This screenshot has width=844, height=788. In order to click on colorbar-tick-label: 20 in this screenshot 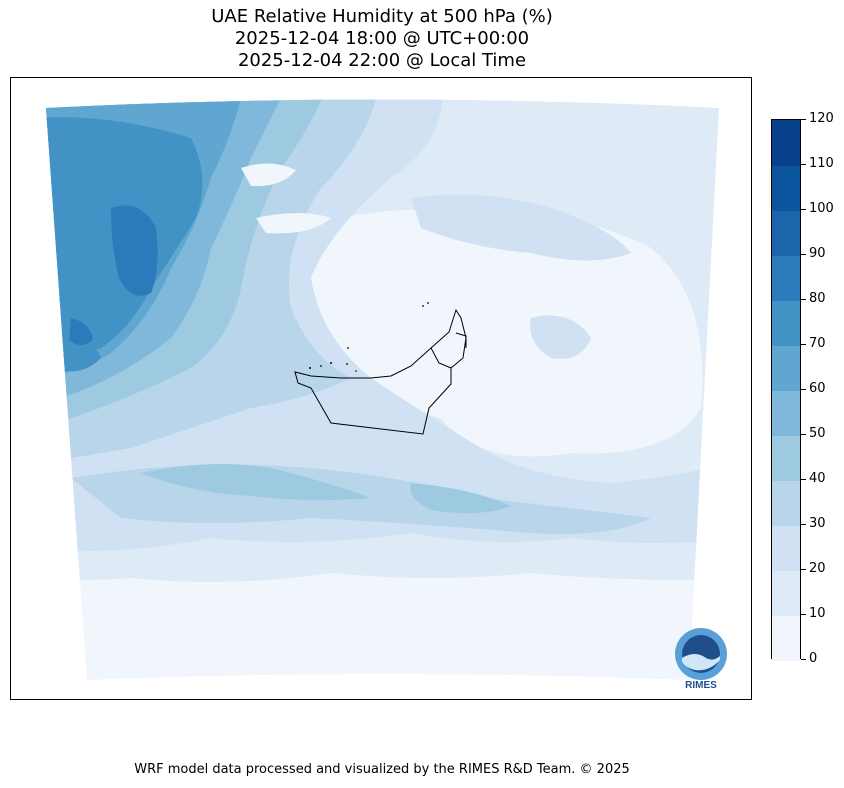, I will do `click(817, 568)`.